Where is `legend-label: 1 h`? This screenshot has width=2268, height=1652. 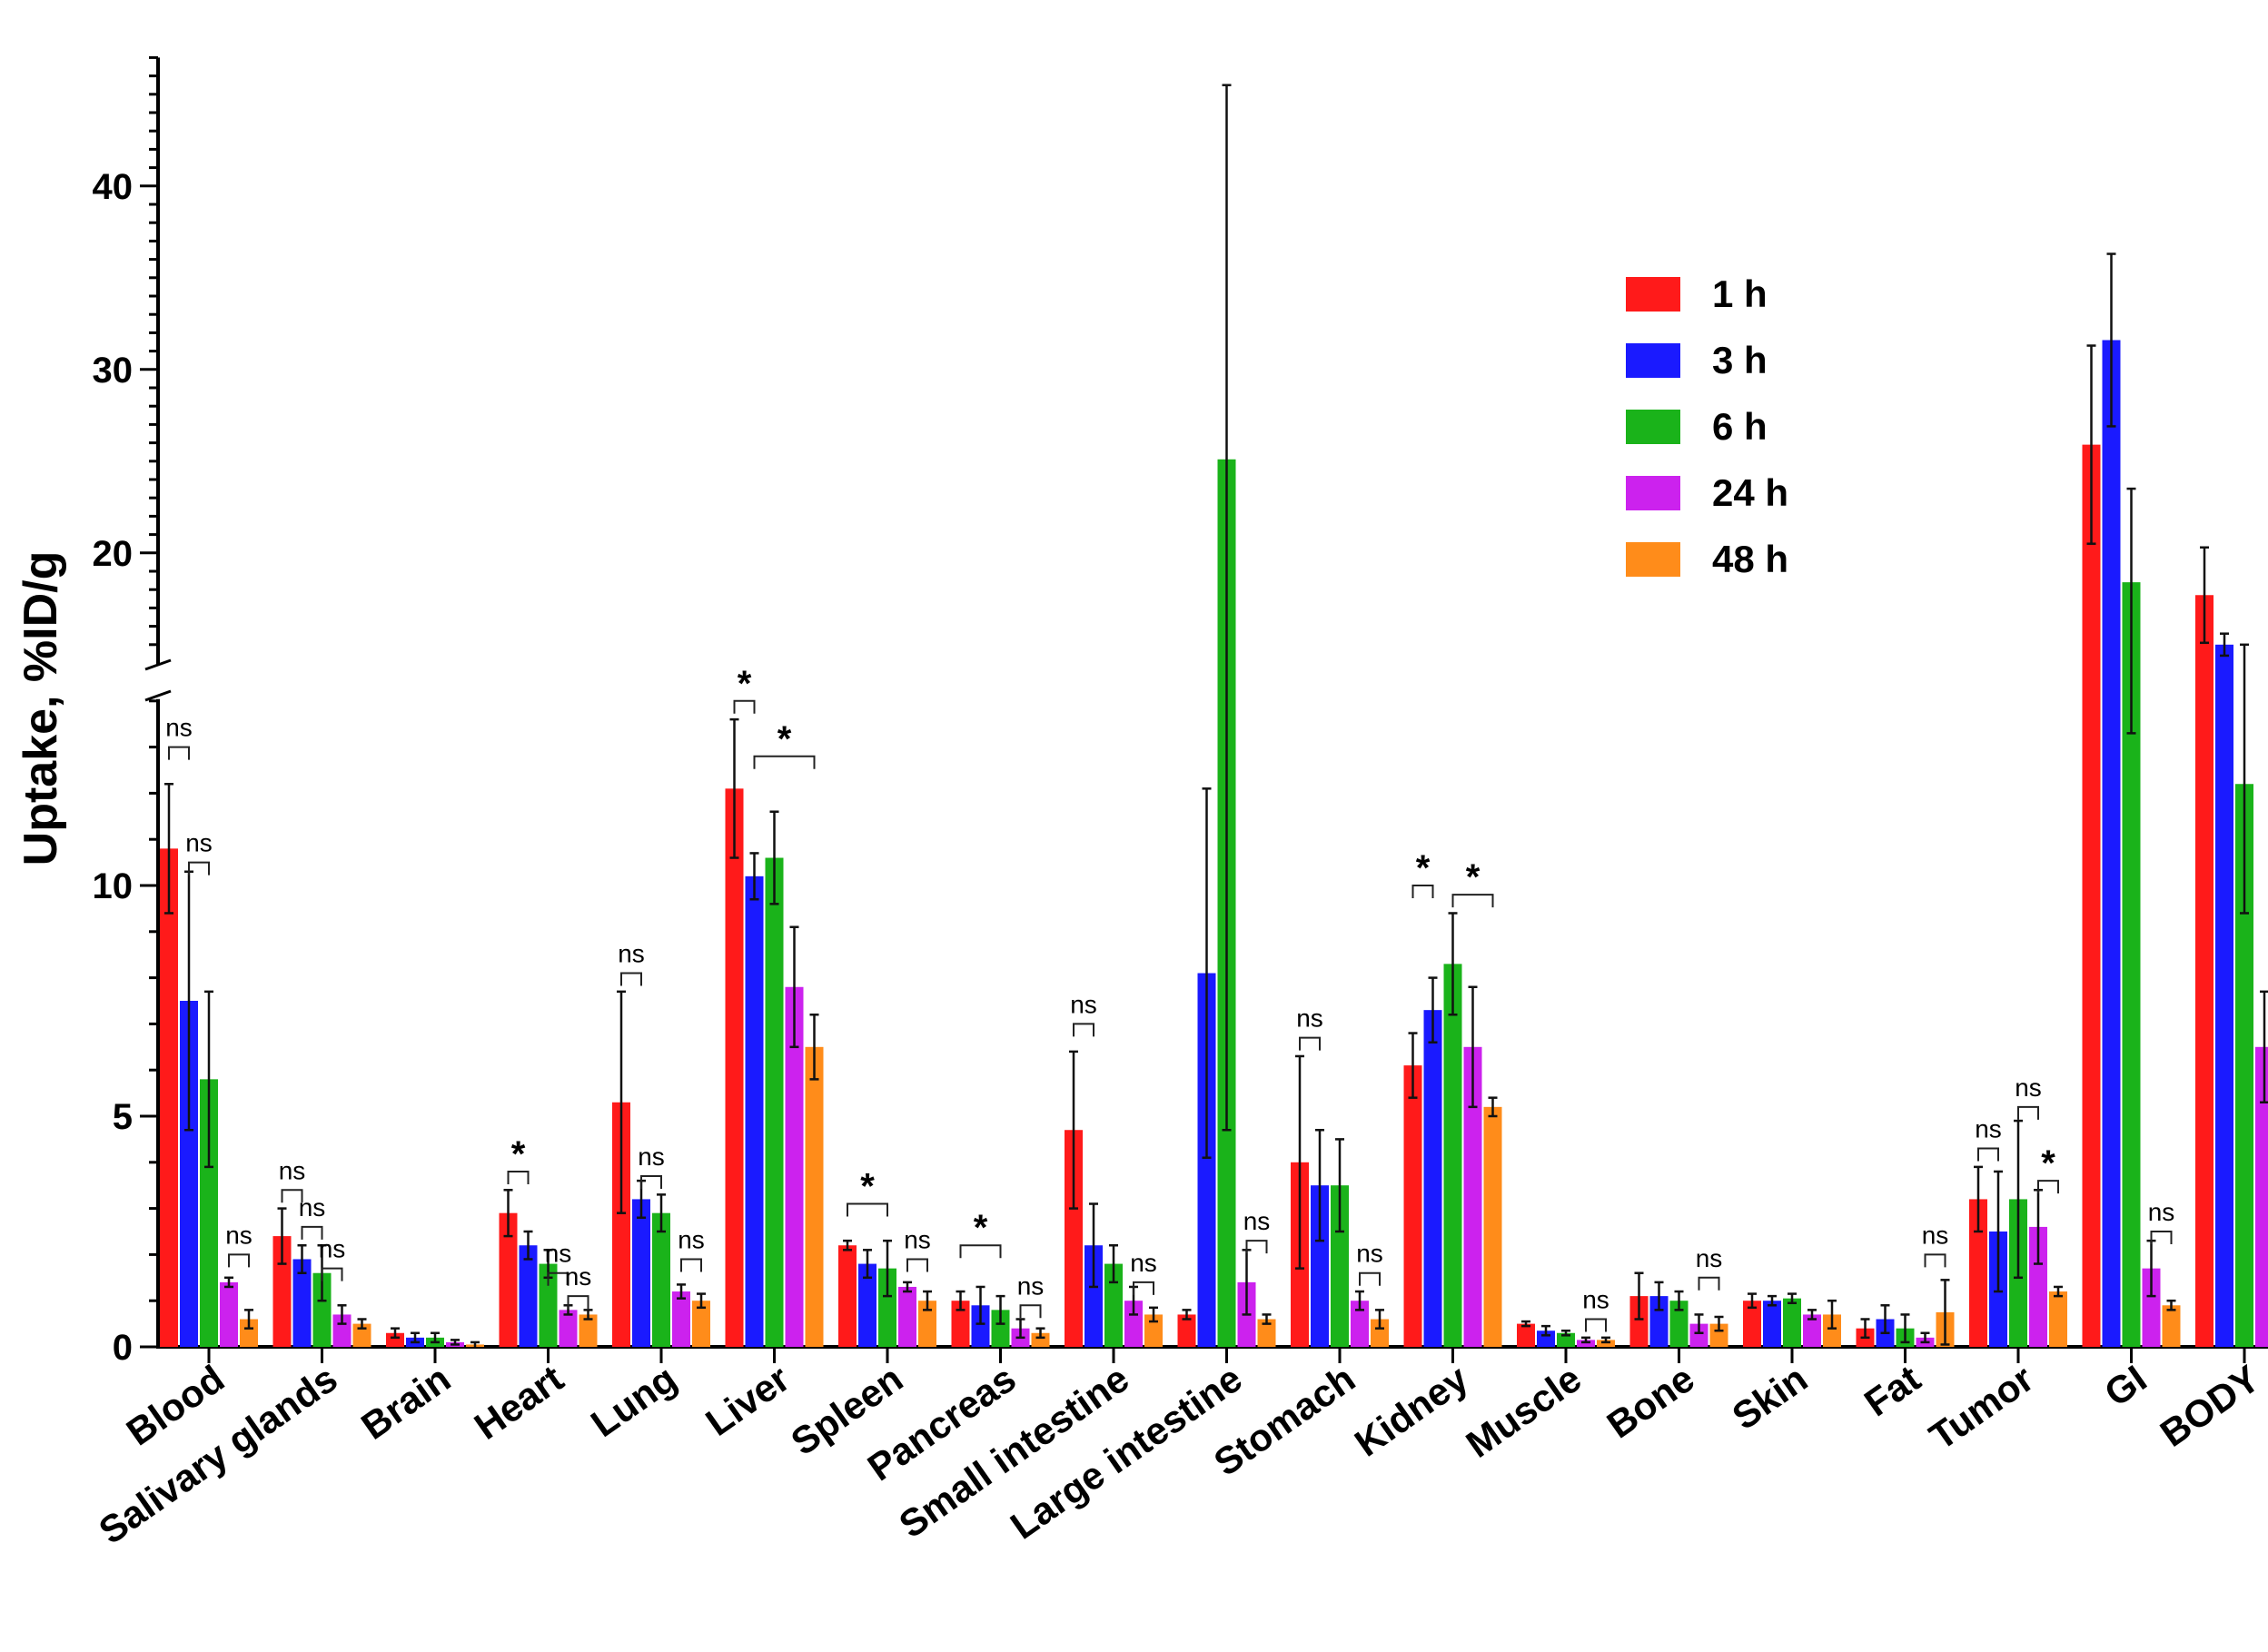 legend-label: 1 h is located at coordinates (1740, 293).